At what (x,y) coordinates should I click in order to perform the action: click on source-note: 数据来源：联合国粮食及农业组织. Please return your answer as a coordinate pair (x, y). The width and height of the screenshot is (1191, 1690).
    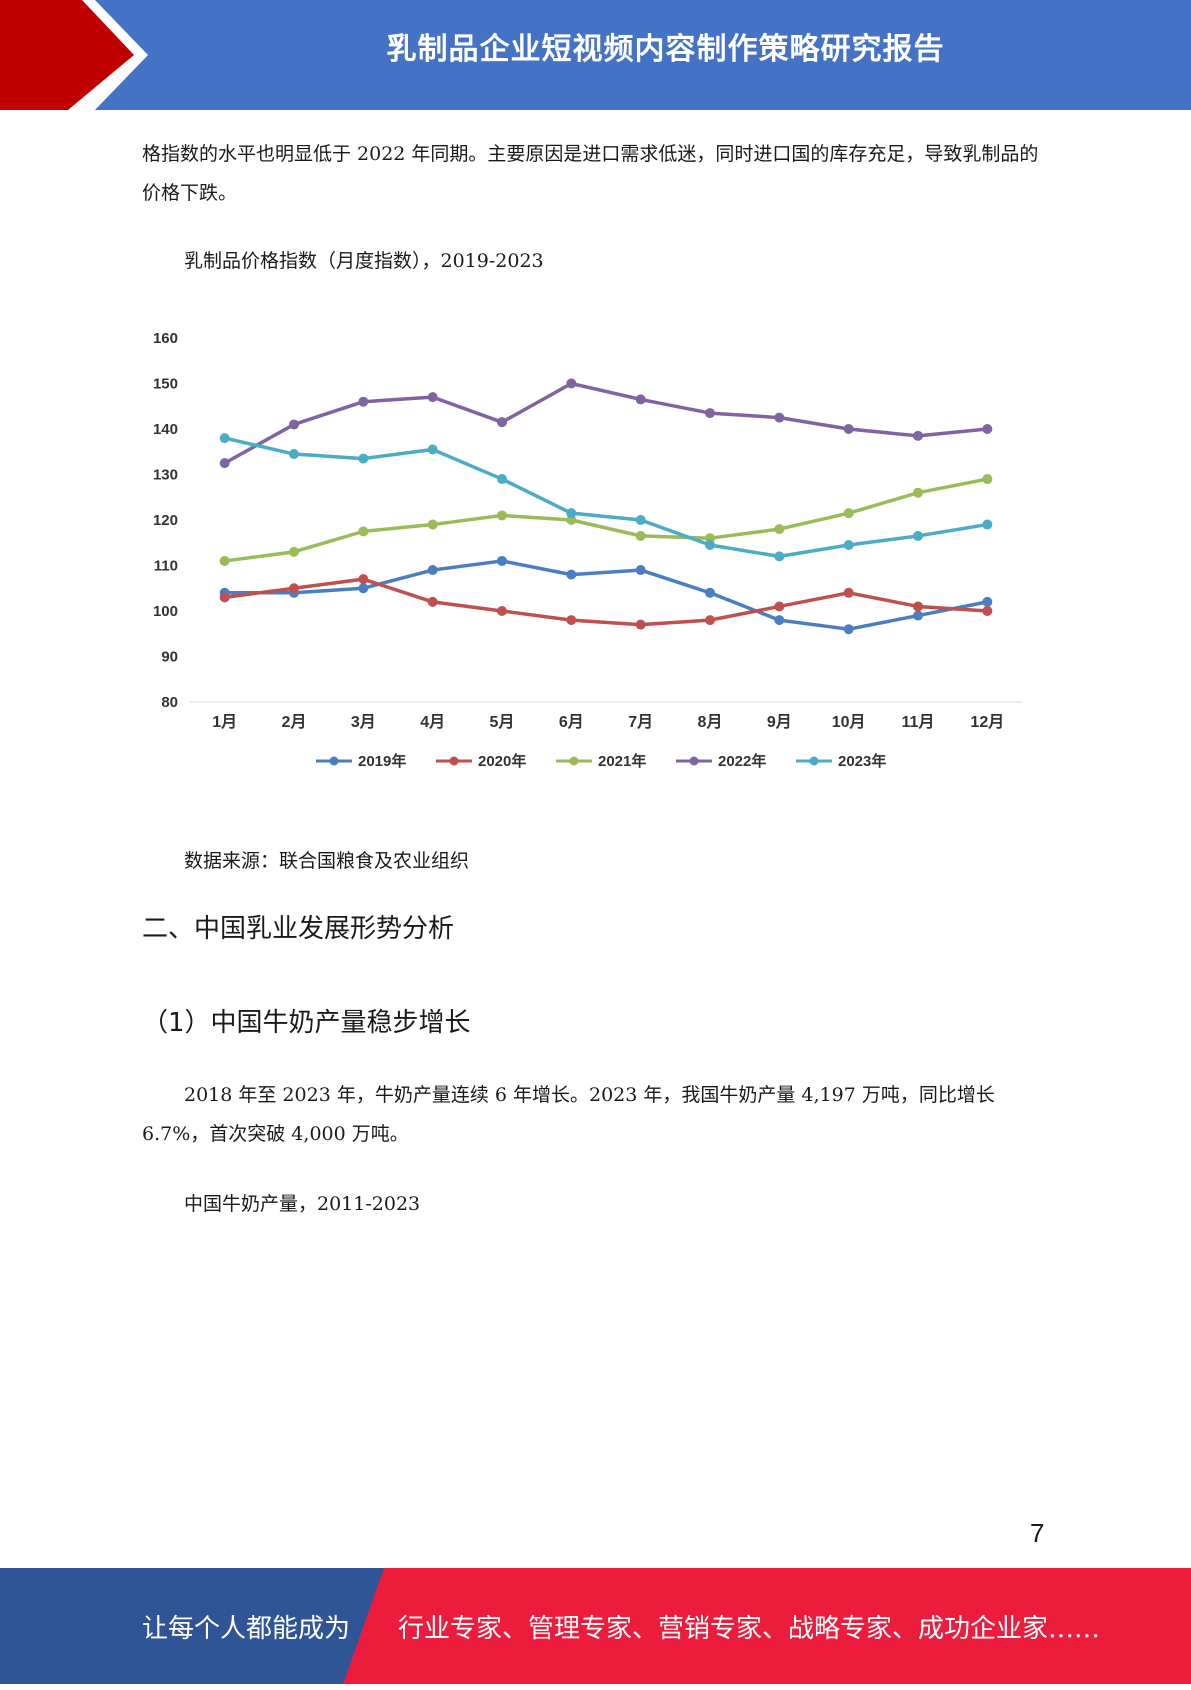
    Looking at the image, I should click on (327, 861).